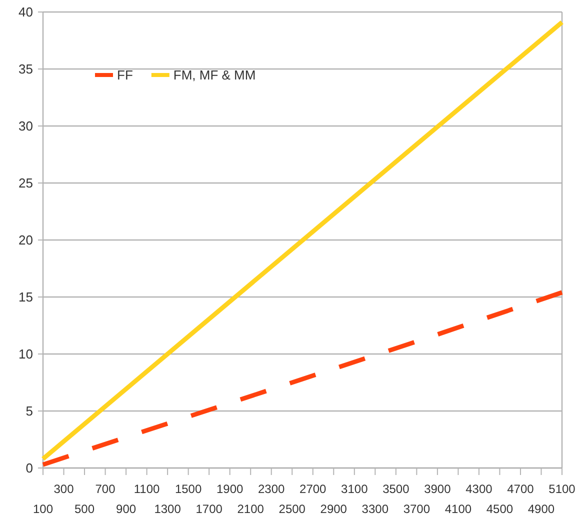 This screenshot has height=530, width=582. What do you see at coordinates (479, 489) in the screenshot?
I see `x-tick-label: 4300` at bounding box center [479, 489].